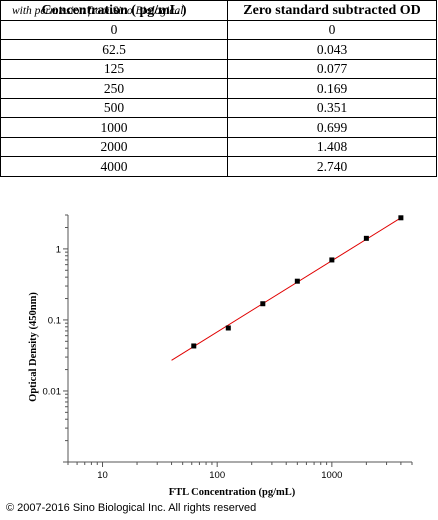 The image size is (438, 520). I want to click on concentration-cell: 4000, so click(114, 166).